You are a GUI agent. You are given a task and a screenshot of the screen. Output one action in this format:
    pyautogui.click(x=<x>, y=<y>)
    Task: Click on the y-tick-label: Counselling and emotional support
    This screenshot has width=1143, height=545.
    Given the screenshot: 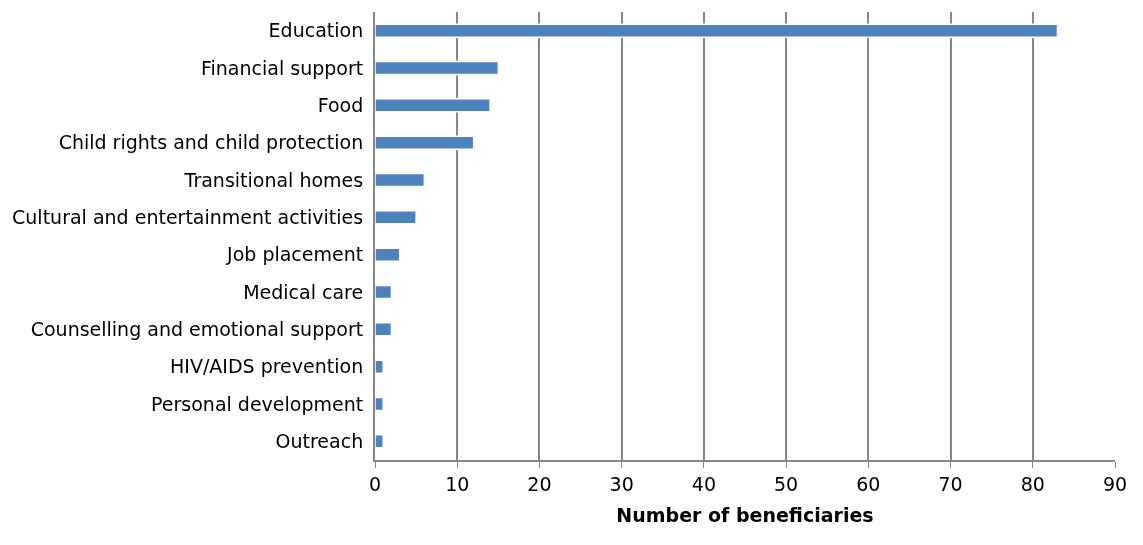 What is the action you would take?
    pyautogui.click(x=197, y=328)
    